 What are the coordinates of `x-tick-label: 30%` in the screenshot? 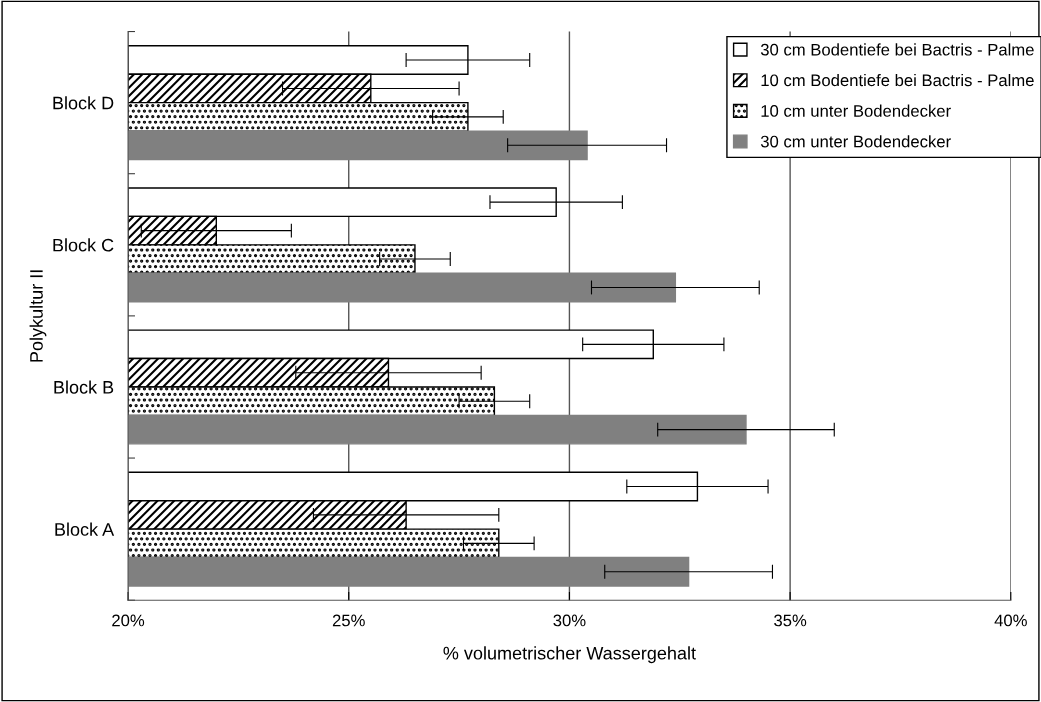 It's located at (569, 620).